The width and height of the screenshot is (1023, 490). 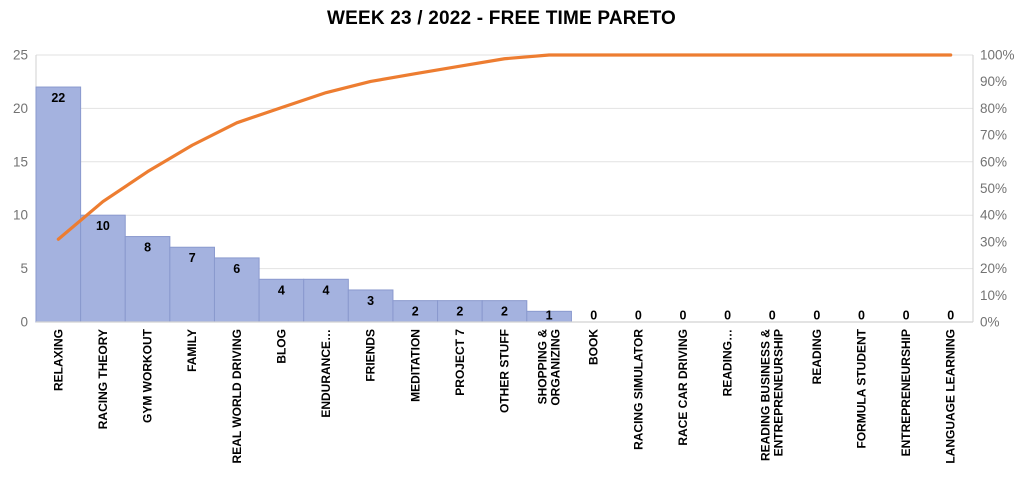 What do you see at coordinates (993, 135) in the screenshot?
I see `percent-axis-tick-label: 70%` at bounding box center [993, 135].